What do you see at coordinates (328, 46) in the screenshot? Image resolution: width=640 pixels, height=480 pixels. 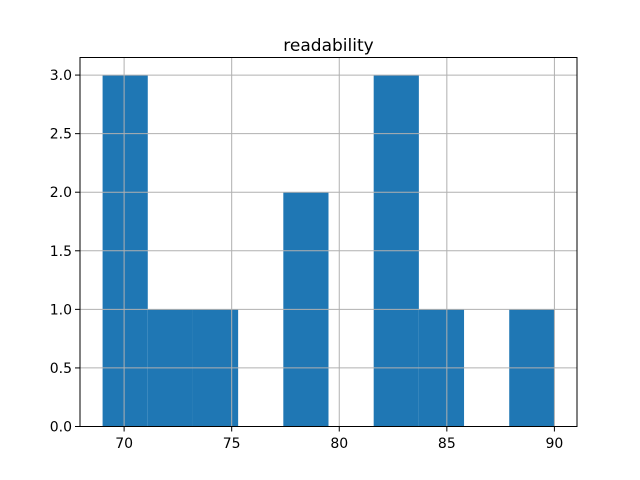 I see `chart-title: readability` at bounding box center [328, 46].